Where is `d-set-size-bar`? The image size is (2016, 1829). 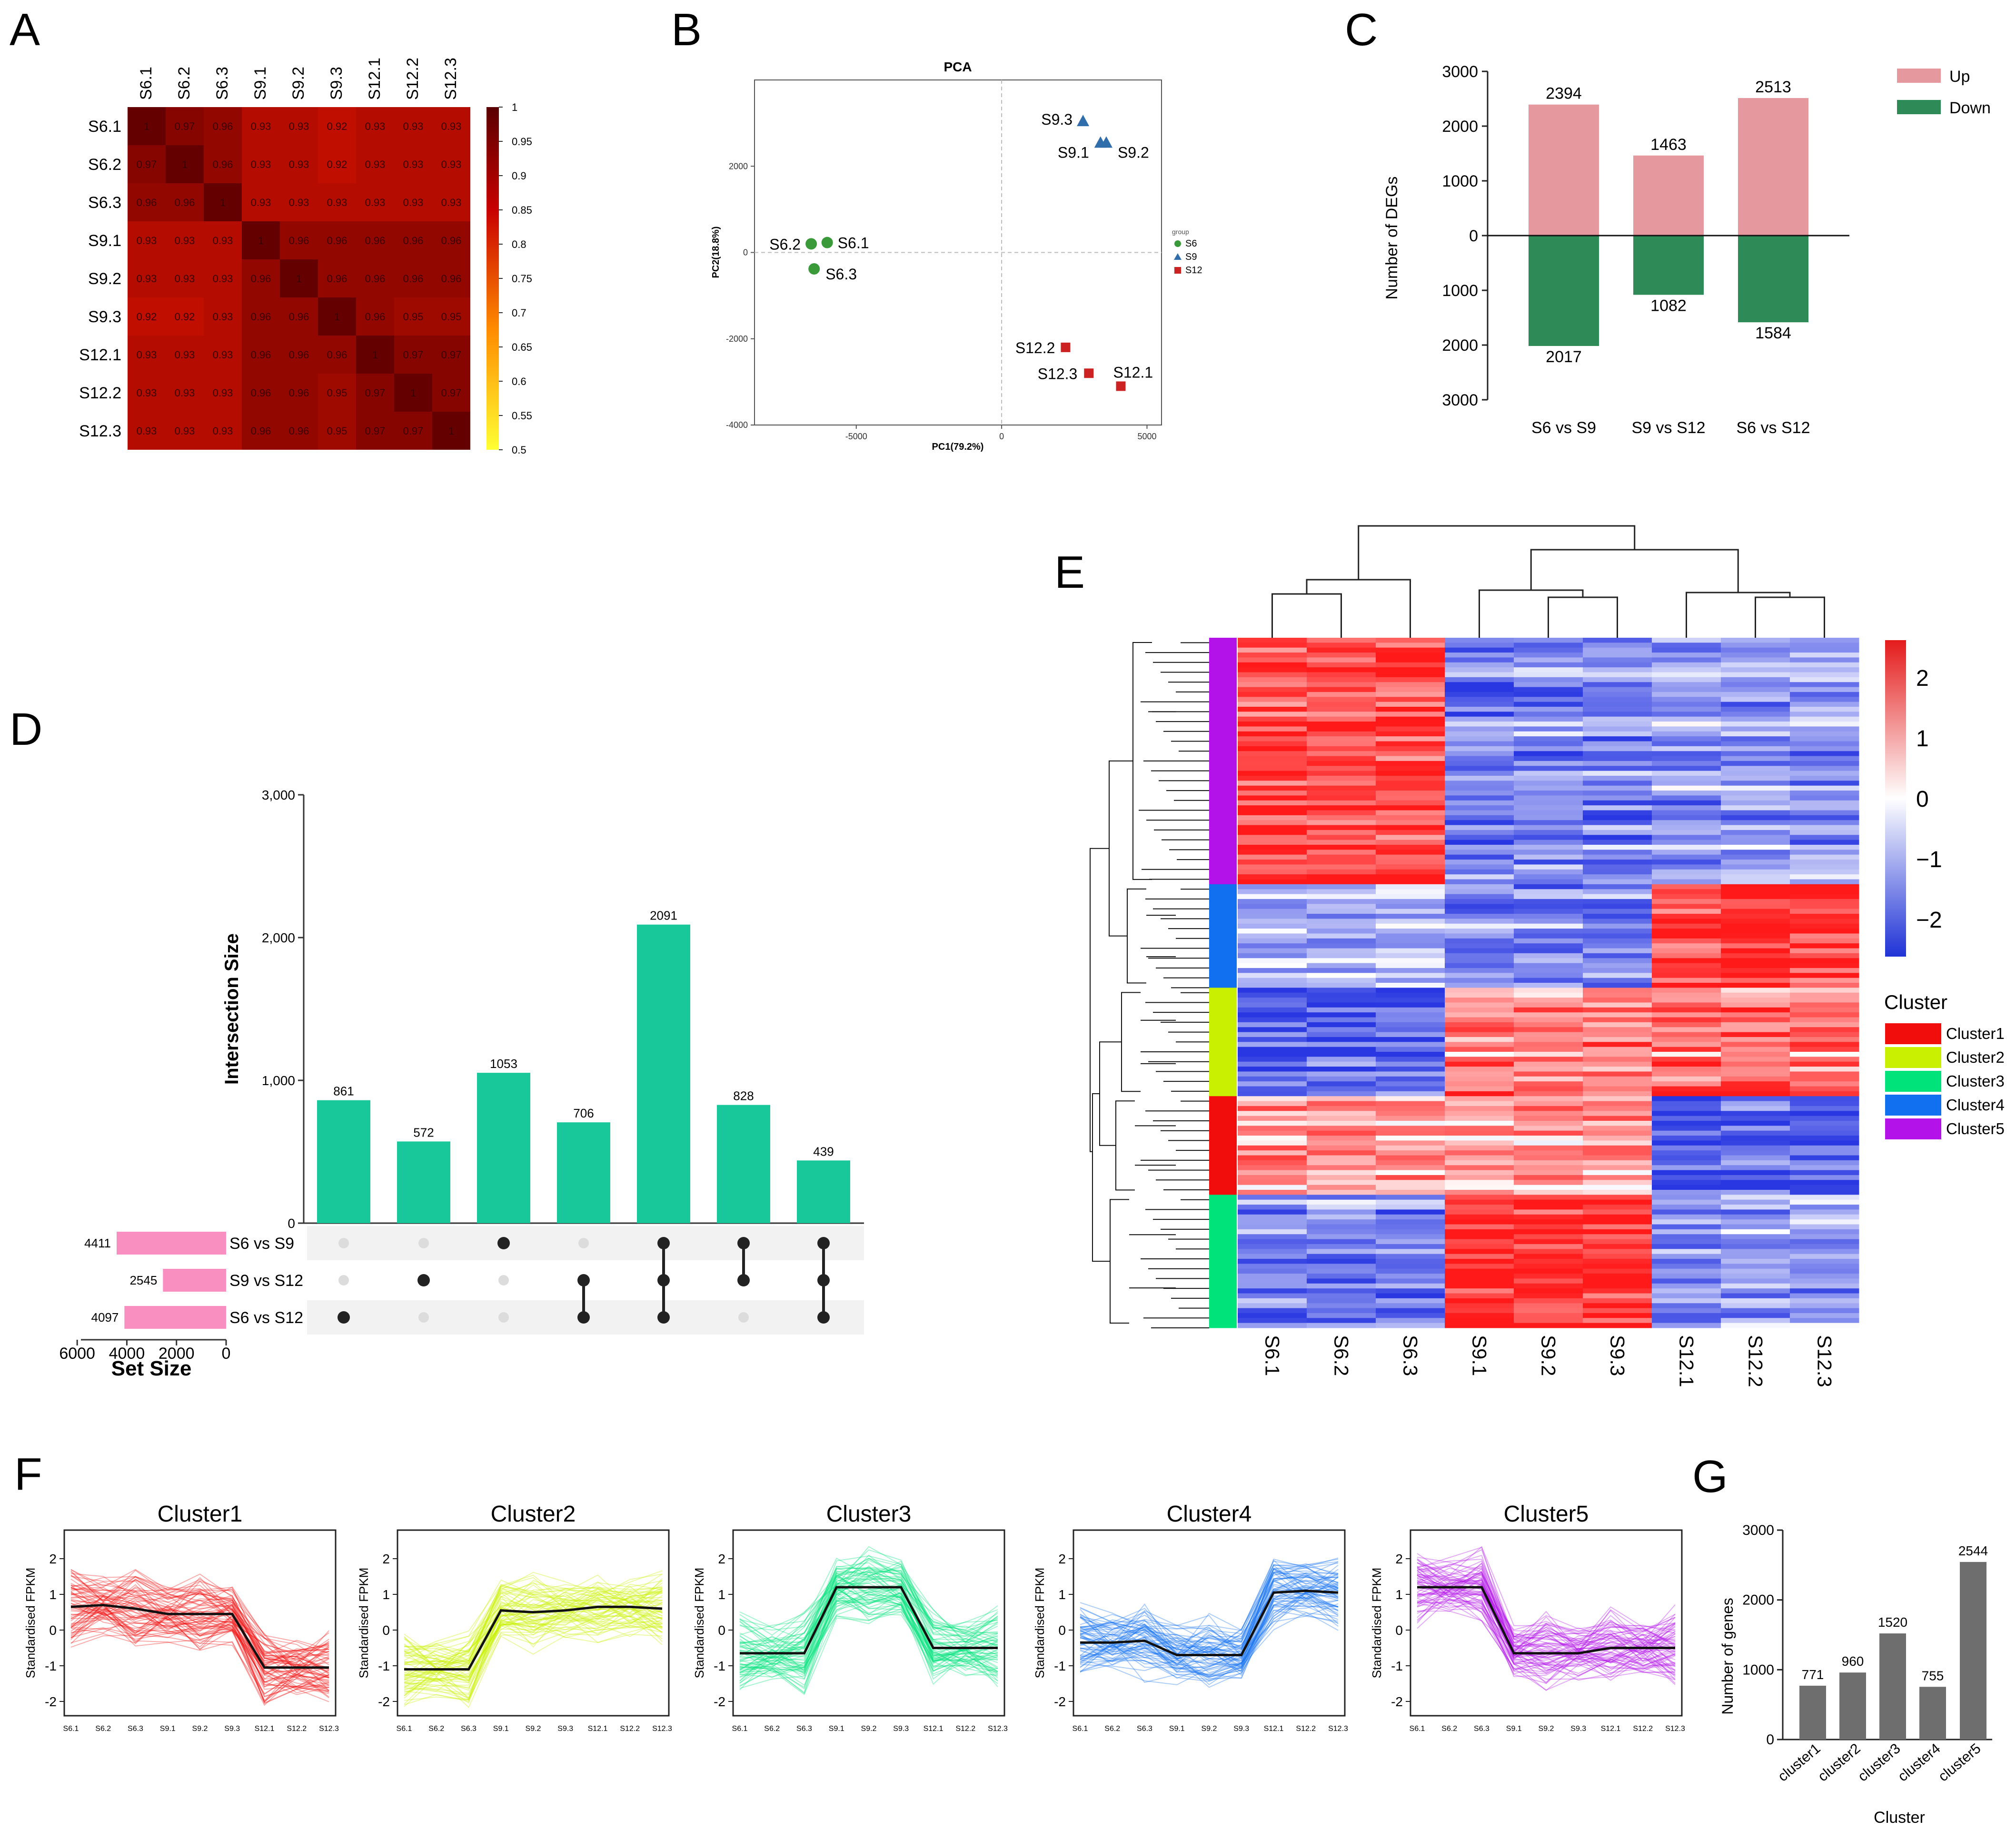
d-set-size-bar is located at coordinates (175, 1317).